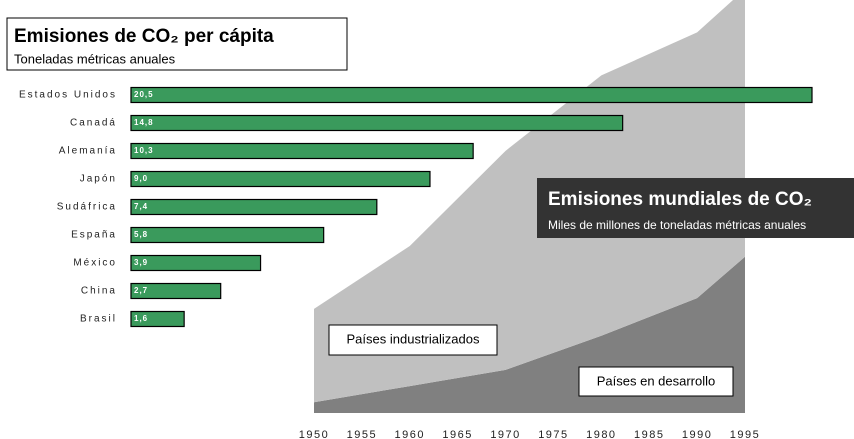 This screenshot has width=854, height=439. What do you see at coordinates (94, 235) in the screenshot?
I see `y-tick-label: España` at bounding box center [94, 235].